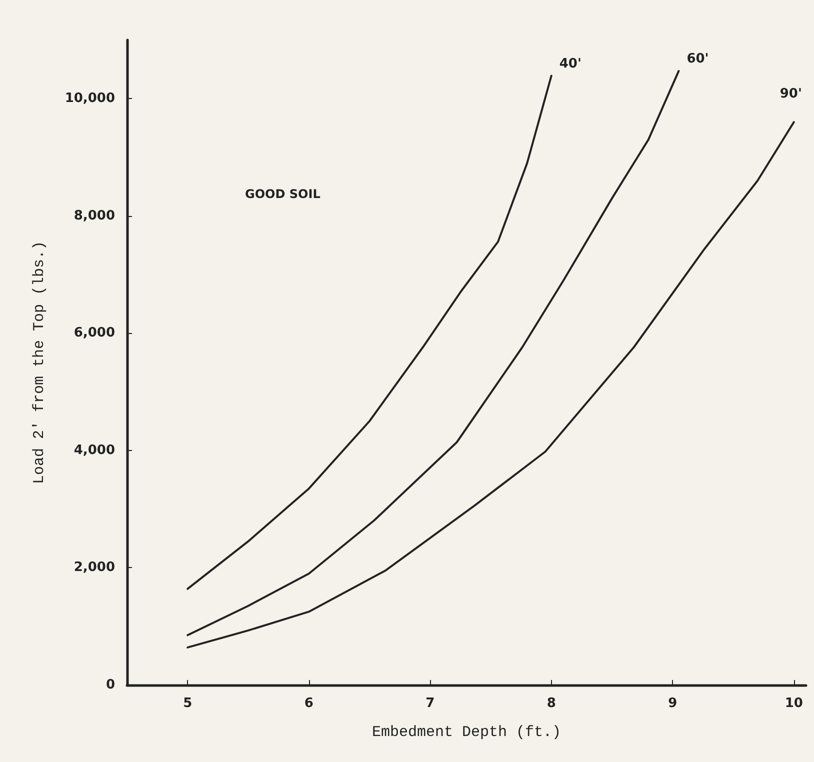  Describe the element at coordinates (39, 362) in the screenshot. I see `y-axis-title: Load 2' from the Top (lbs.)` at that location.